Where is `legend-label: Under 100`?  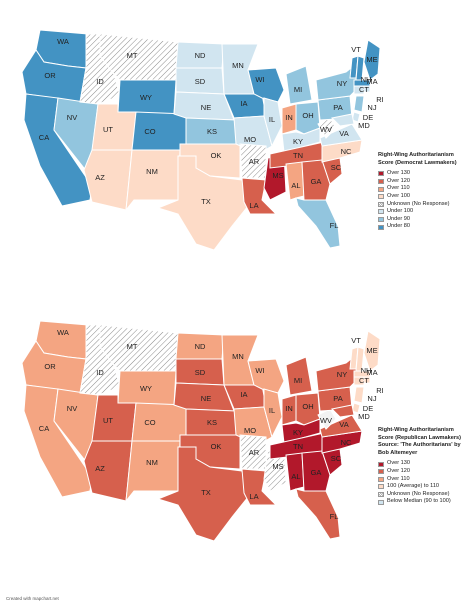
legend-label: Under 100 is located at coordinates (400, 211).